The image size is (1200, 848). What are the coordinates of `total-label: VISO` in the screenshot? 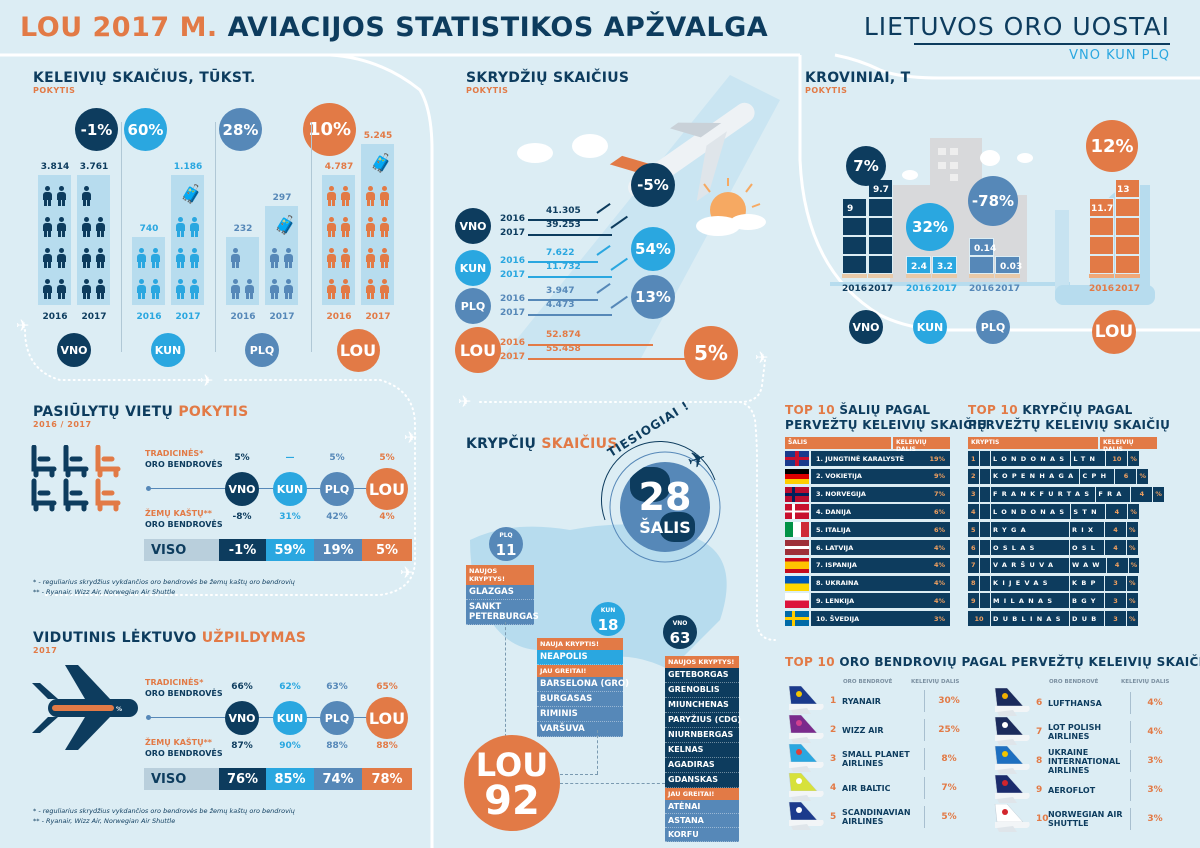 It's located at (181, 779).